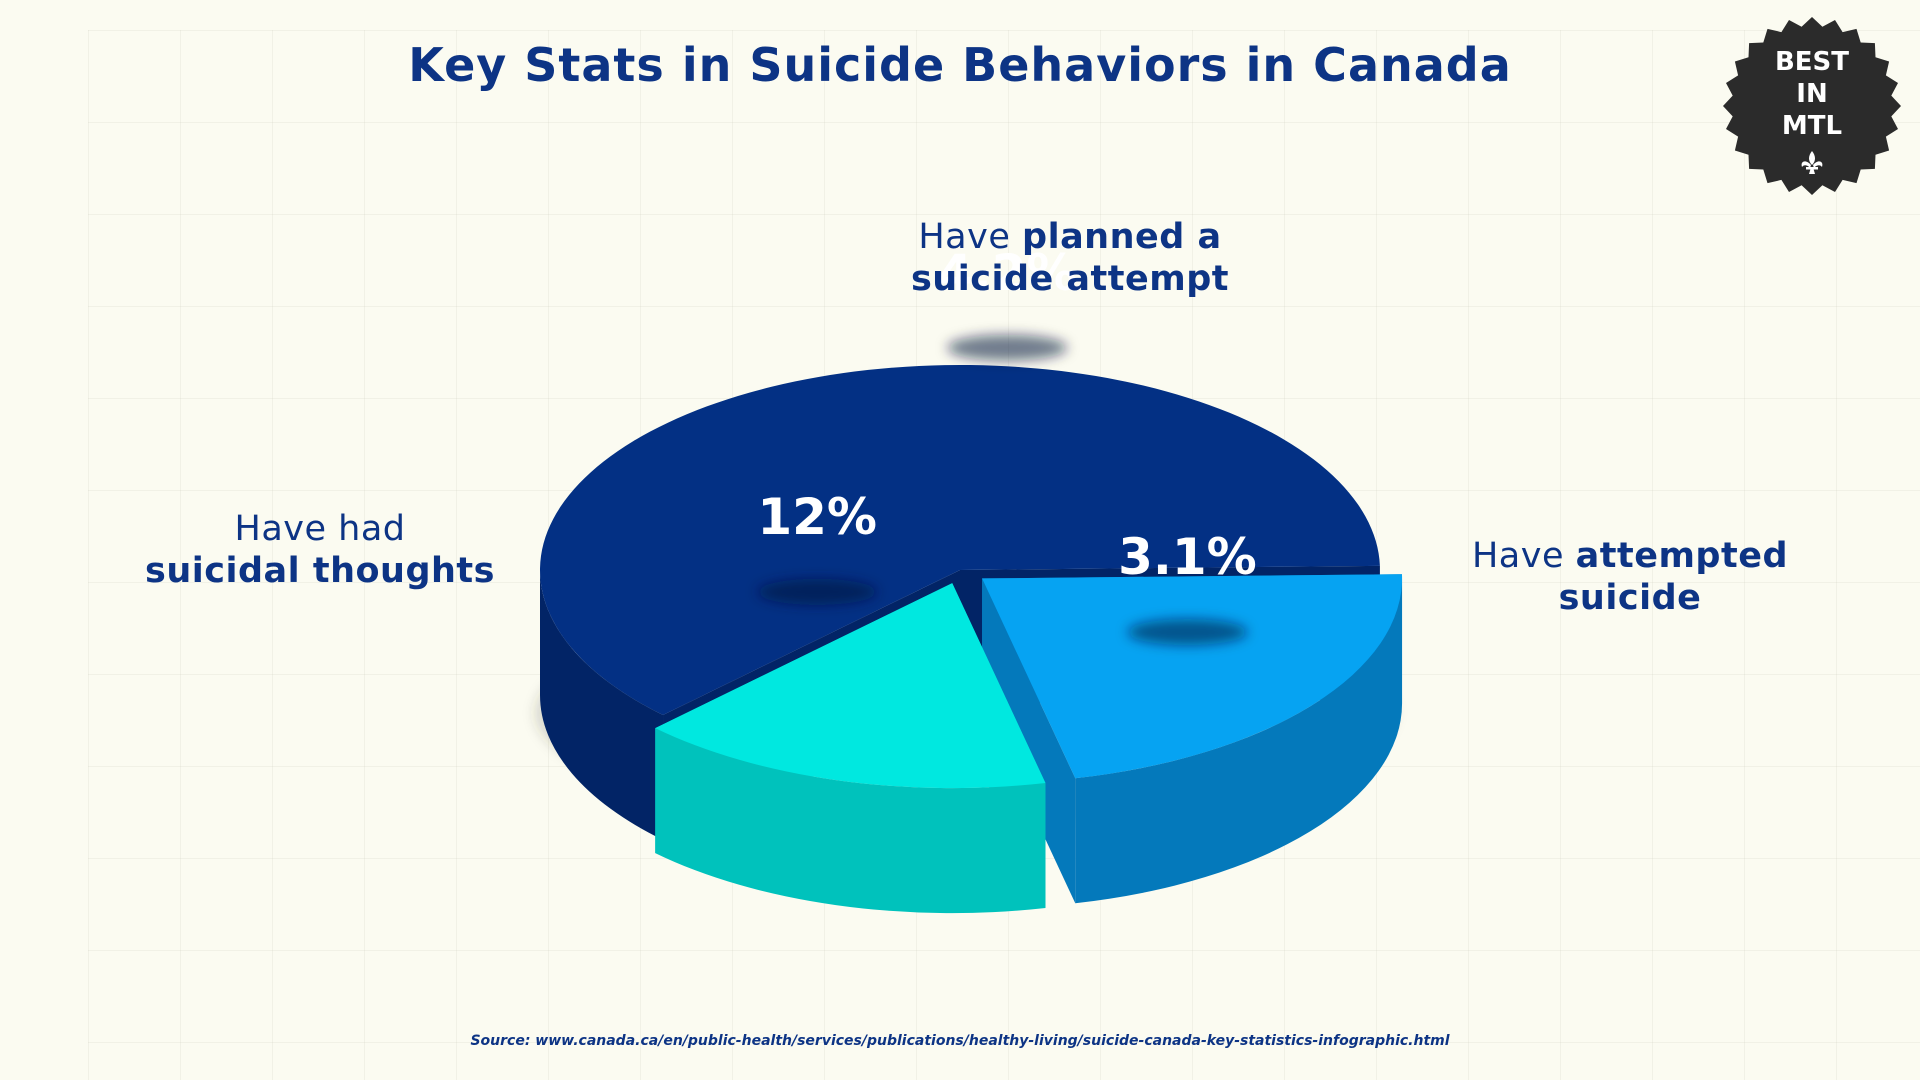 The height and width of the screenshot is (1080, 1920). I want to click on badge-text: BEST IN MTL, so click(1812, 94).